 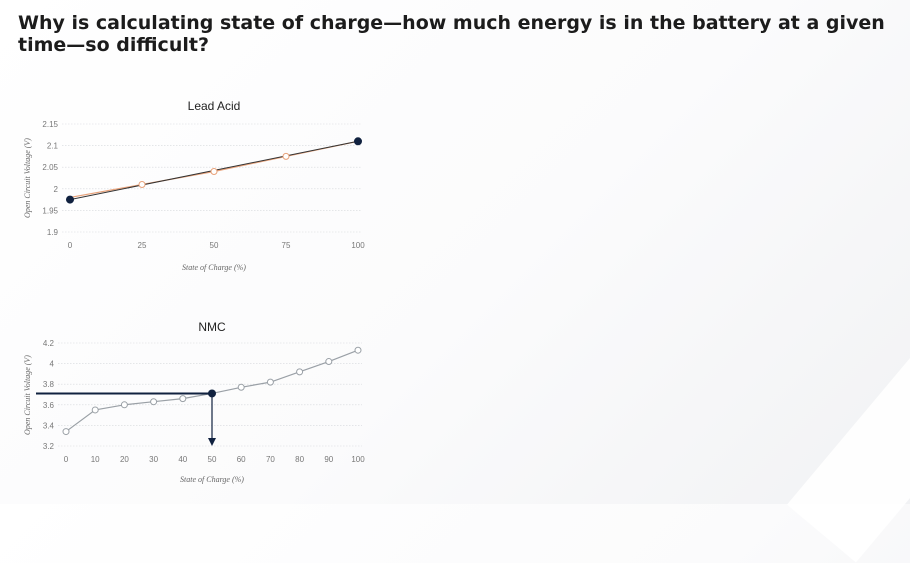 I want to click on x-tick-label: 80, so click(x=299, y=459).